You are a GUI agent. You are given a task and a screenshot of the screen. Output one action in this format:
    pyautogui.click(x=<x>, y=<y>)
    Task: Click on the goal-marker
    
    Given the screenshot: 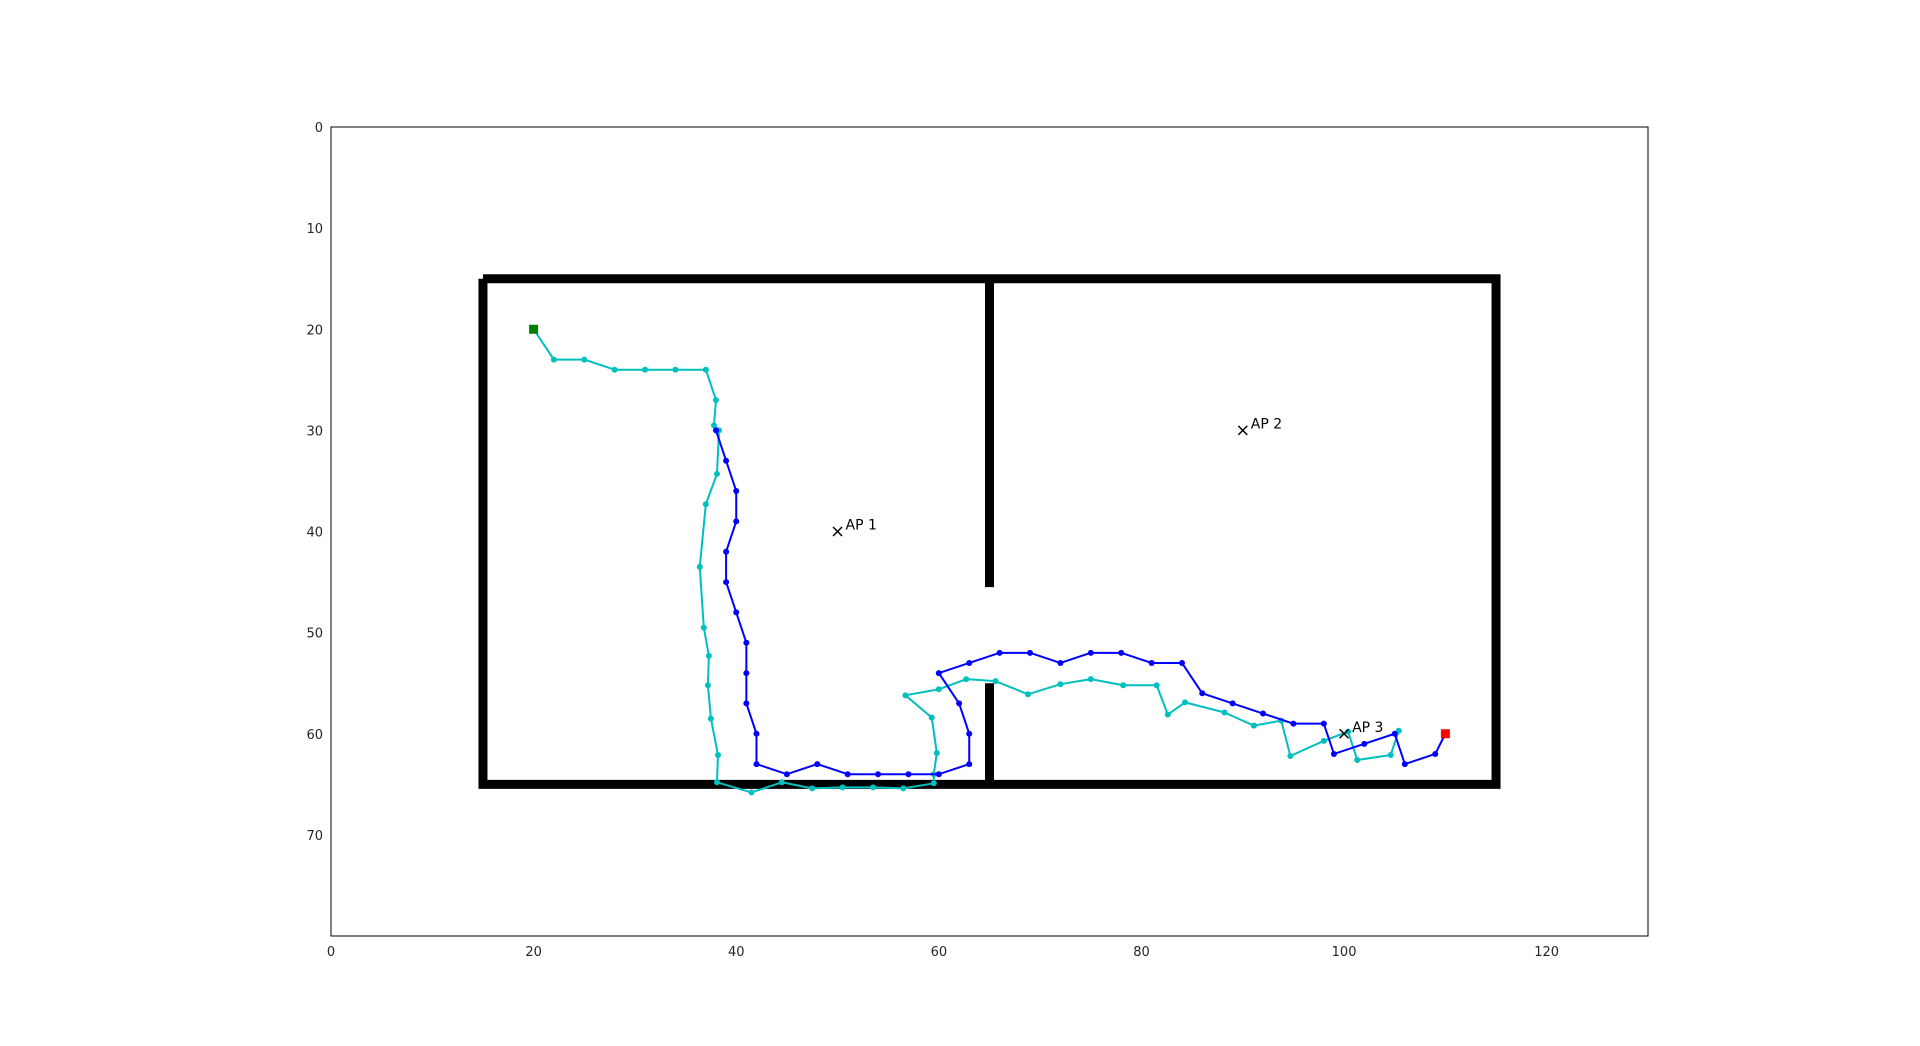 What is the action you would take?
    pyautogui.click(x=1445, y=734)
    